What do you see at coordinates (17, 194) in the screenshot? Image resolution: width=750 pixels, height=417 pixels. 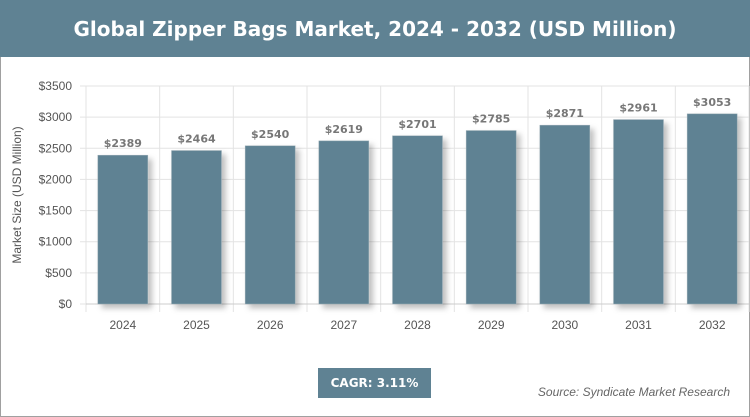 I see `y-axis-label: Market Size (USD Million)` at bounding box center [17, 194].